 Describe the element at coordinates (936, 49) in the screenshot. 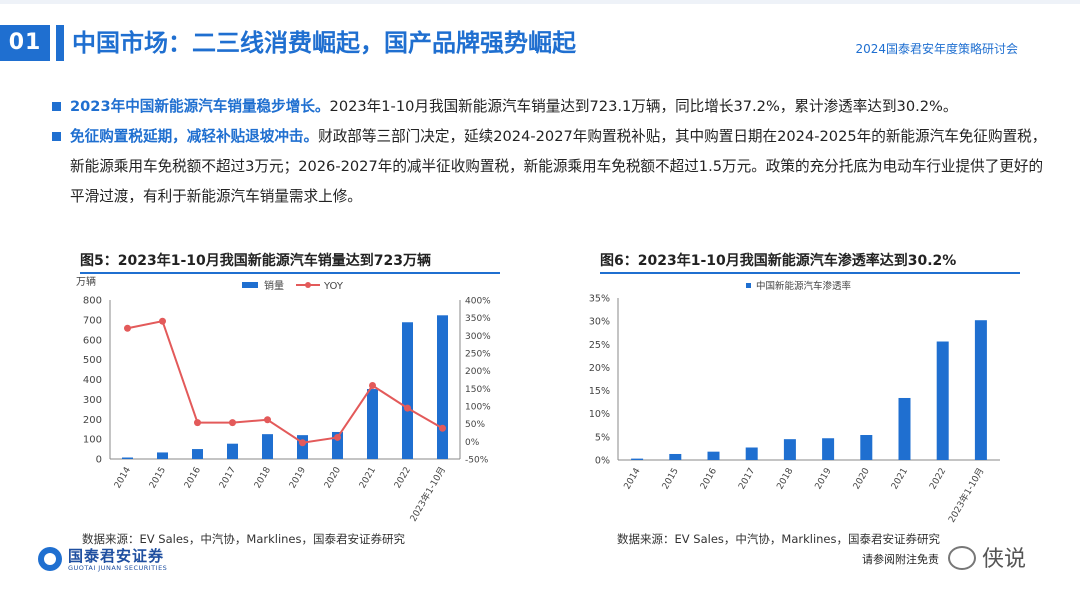

I see `event-name: 2024国泰君安年度策略研讨会` at that location.